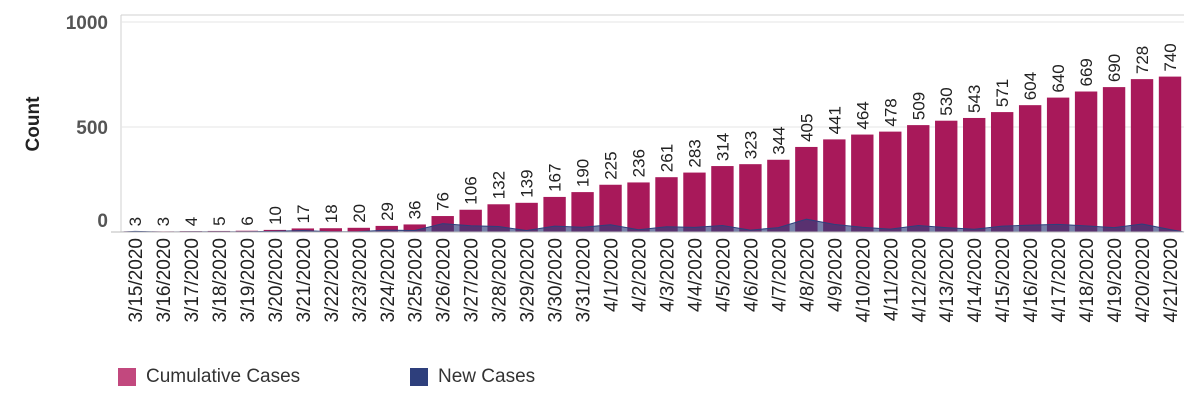  What do you see at coordinates (219, 220) in the screenshot?
I see `data-label-cumulative: 5` at bounding box center [219, 220].